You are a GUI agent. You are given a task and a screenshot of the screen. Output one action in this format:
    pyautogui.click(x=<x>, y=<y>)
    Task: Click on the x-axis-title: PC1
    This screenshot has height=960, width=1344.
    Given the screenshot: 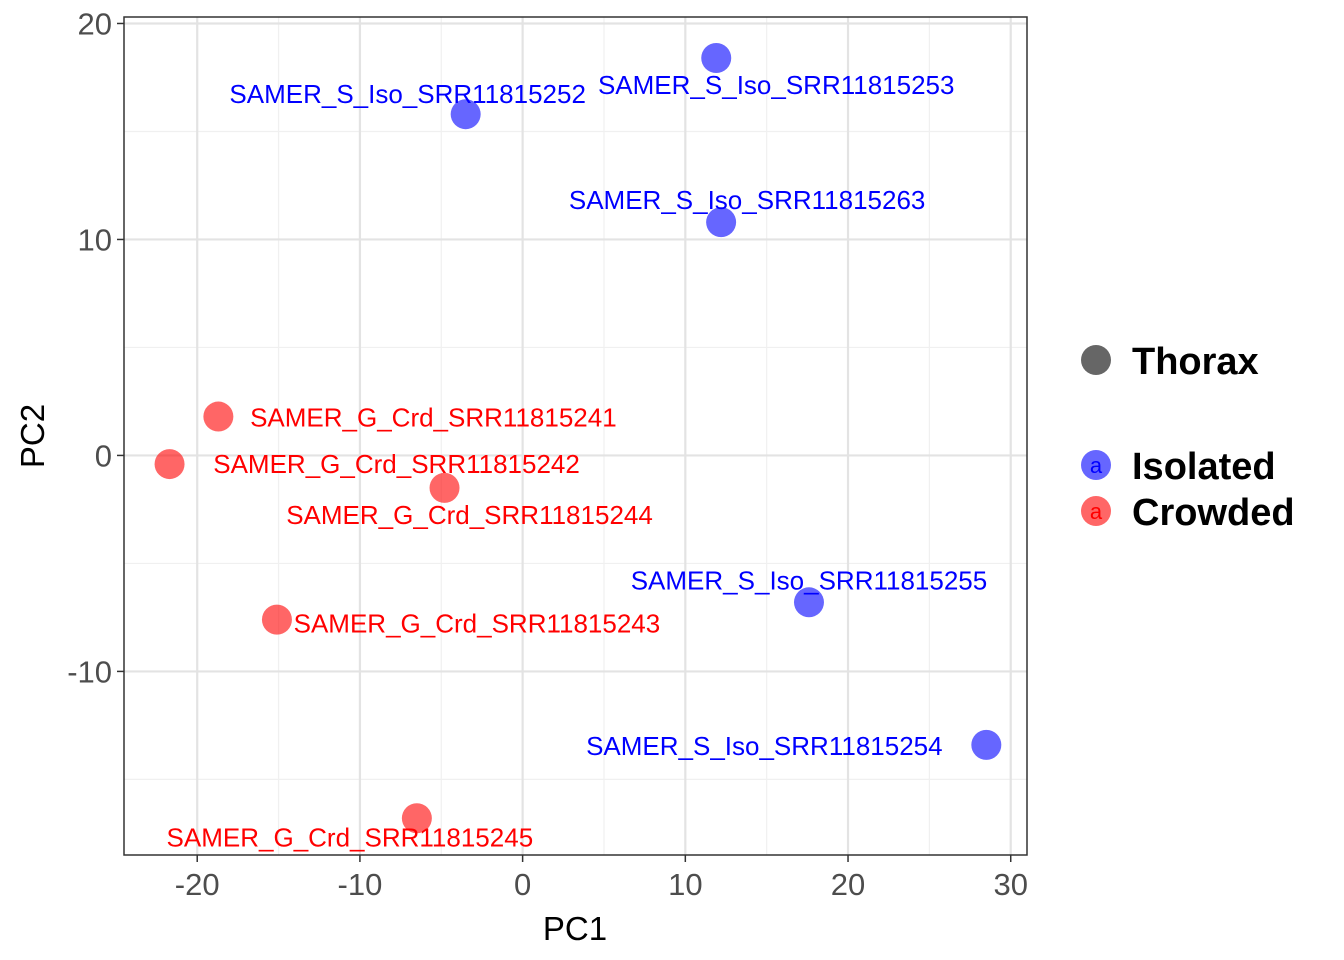 What is the action you would take?
    pyautogui.click(x=575, y=928)
    